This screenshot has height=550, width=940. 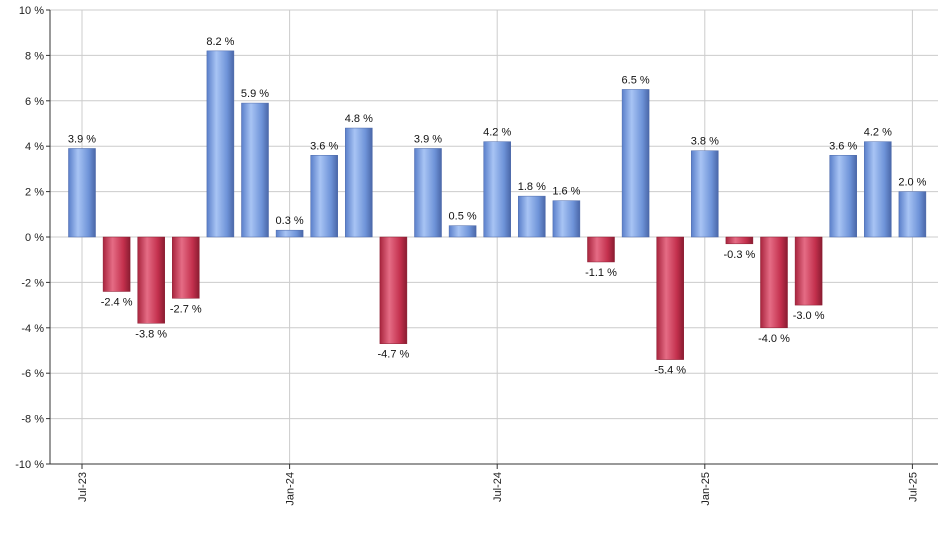 What do you see at coordinates (706, 489) in the screenshot?
I see `x-tick-label: Jan-25` at bounding box center [706, 489].